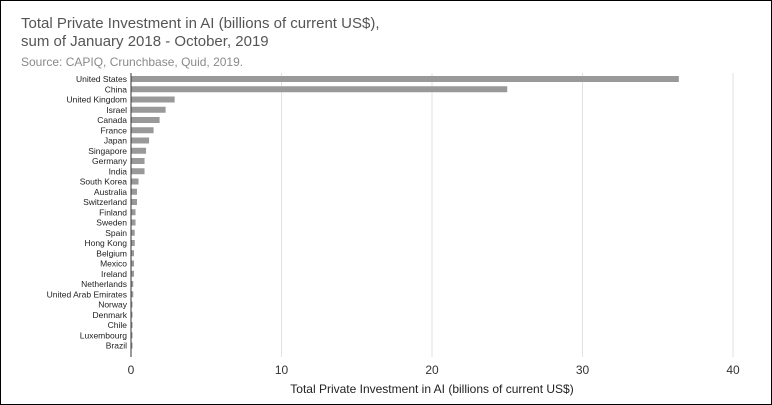 This screenshot has width=772, height=405. What do you see at coordinates (132, 314) in the screenshot?
I see `bar-denmark` at bounding box center [132, 314].